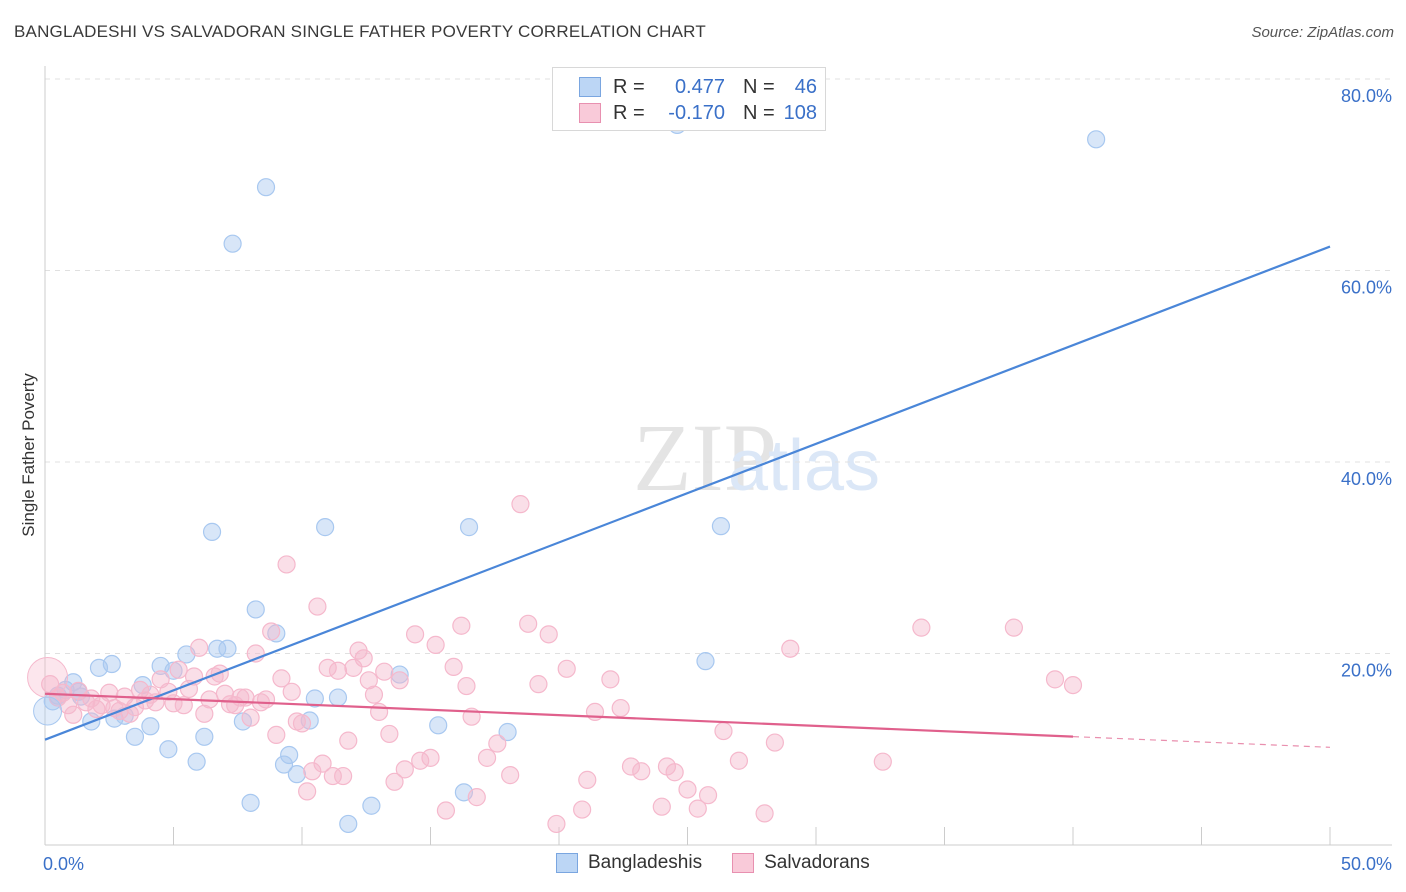 Image resolution: width=1406 pixels, height=892 pixels. What do you see at coordinates (800, 112) in the screenshot?
I see `legend-n-value: 108` at bounding box center [800, 112].